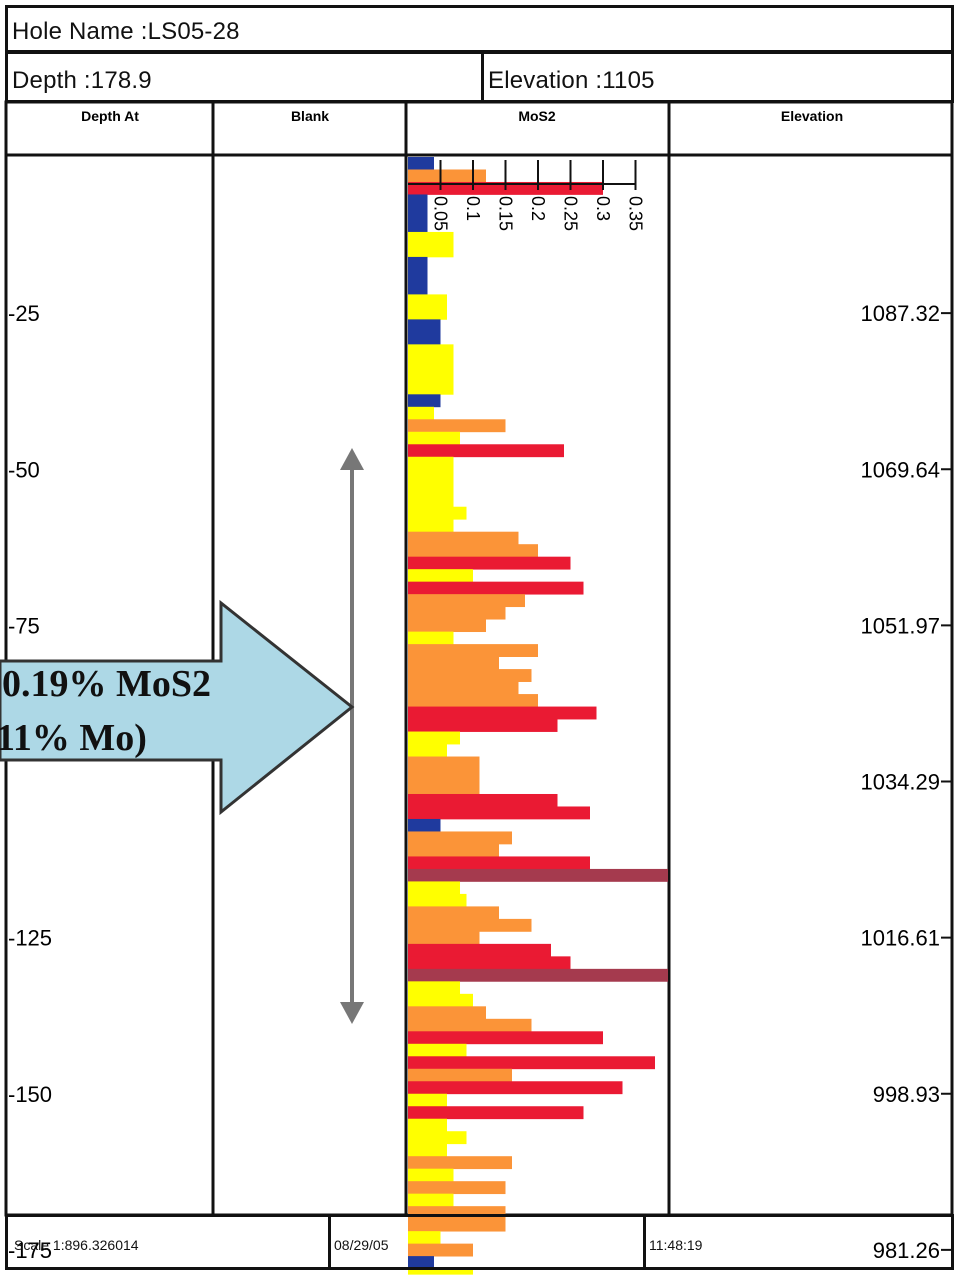 The height and width of the screenshot is (1278, 961). What do you see at coordinates (30, 938) in the screenshot?
I see `depth-tick-label: -125` at bounding box center [30, 938].